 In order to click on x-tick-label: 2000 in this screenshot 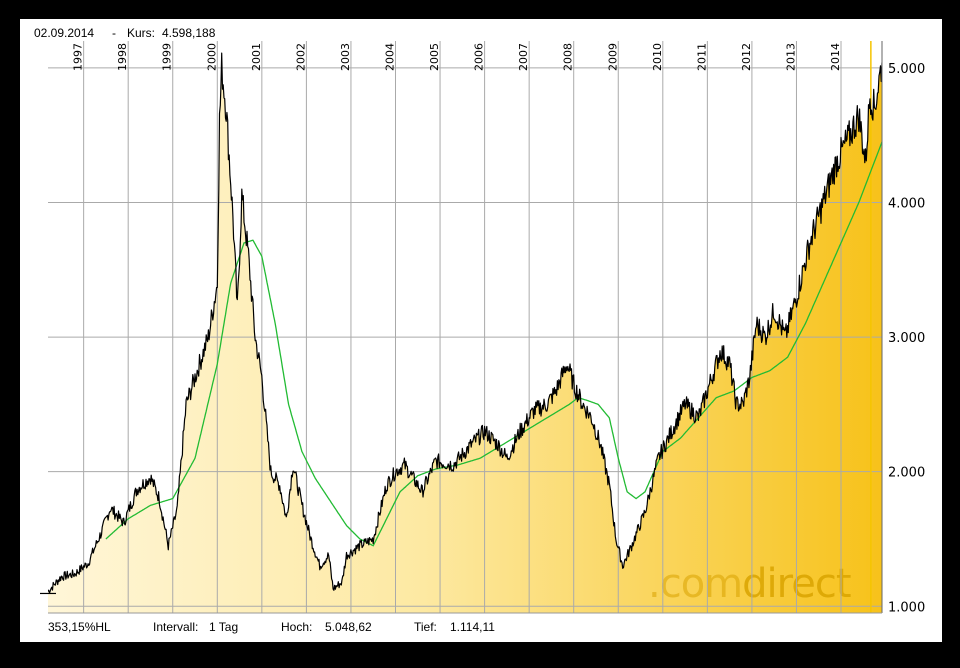, I will do `click(211, 57)`.